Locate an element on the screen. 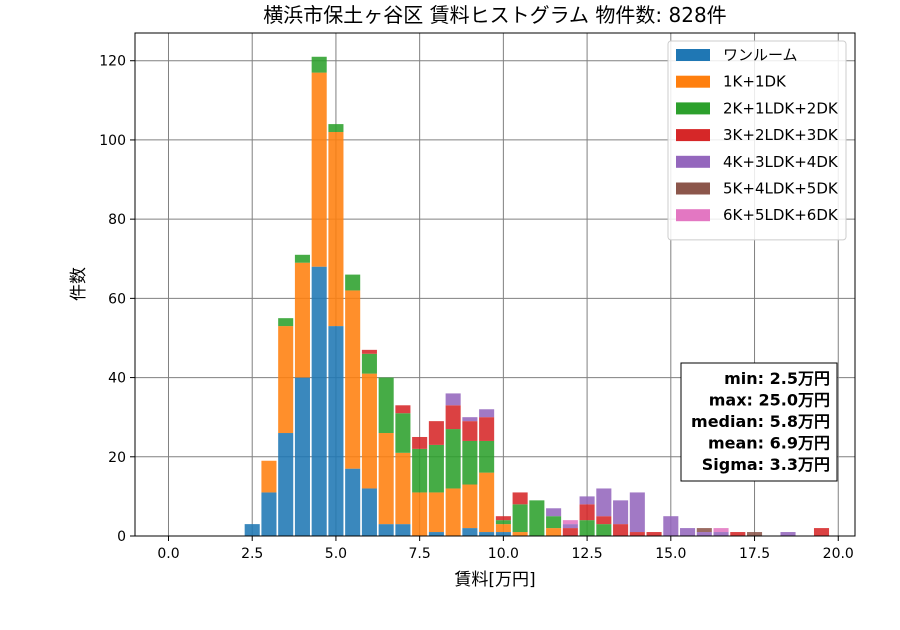  legend-entry: 5K+4LDK+5DK is located at coordinates (781, 189).